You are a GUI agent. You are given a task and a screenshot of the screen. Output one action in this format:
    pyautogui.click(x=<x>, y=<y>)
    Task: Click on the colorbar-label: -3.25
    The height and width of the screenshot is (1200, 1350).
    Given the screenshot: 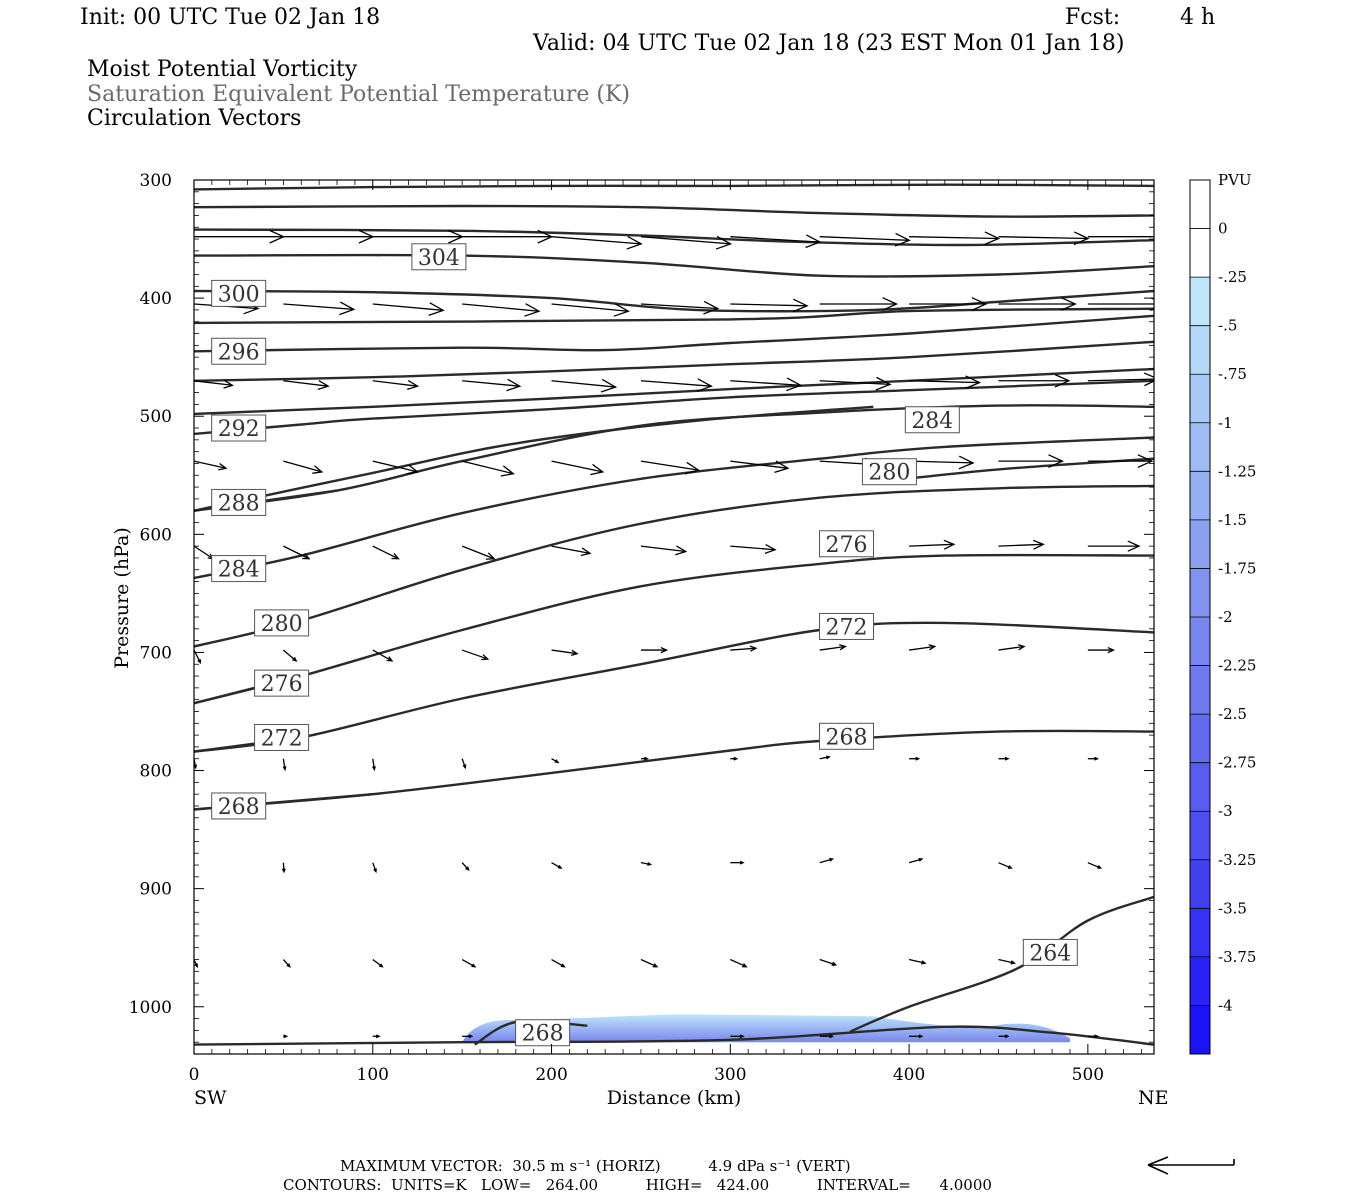 What is the action you would take?
    pyautogui.click(x=1237, y=860)
    